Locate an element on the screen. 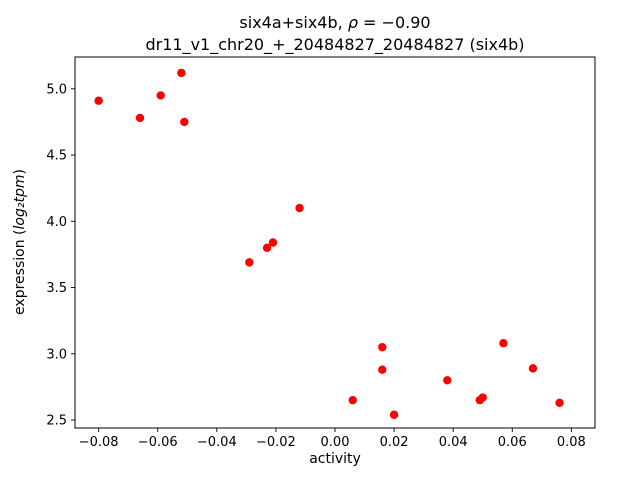  chart-title-text: six4a+six4b, is located at coordinates (293, 22).